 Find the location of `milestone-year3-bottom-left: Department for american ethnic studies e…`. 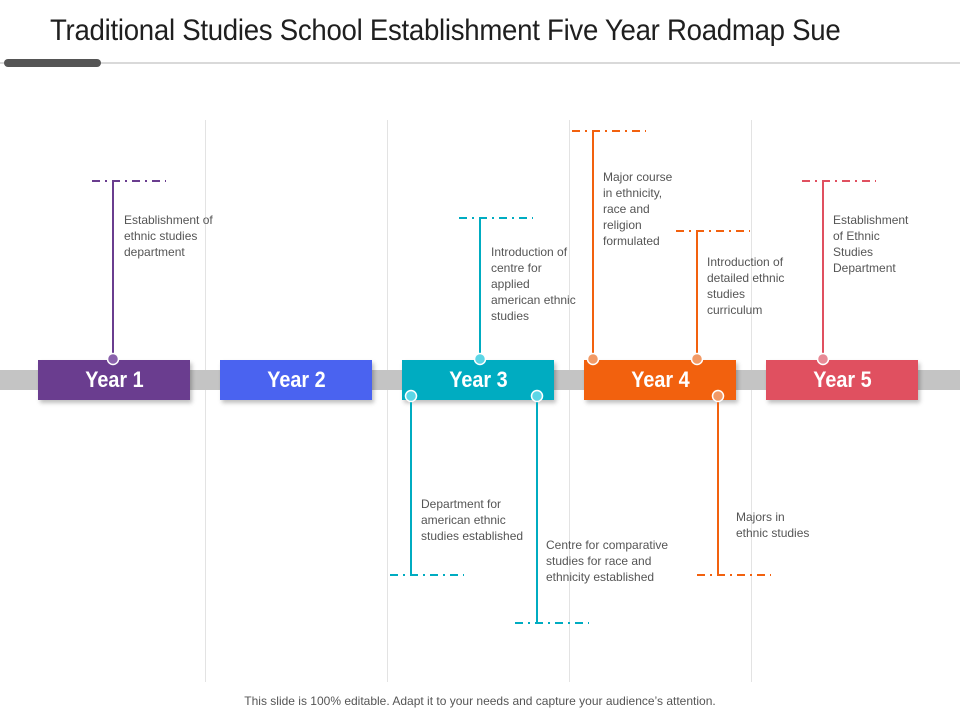

milestone-year3-bottom-left: Department for american ethnic studies e… is located at coordinates (472, 520).